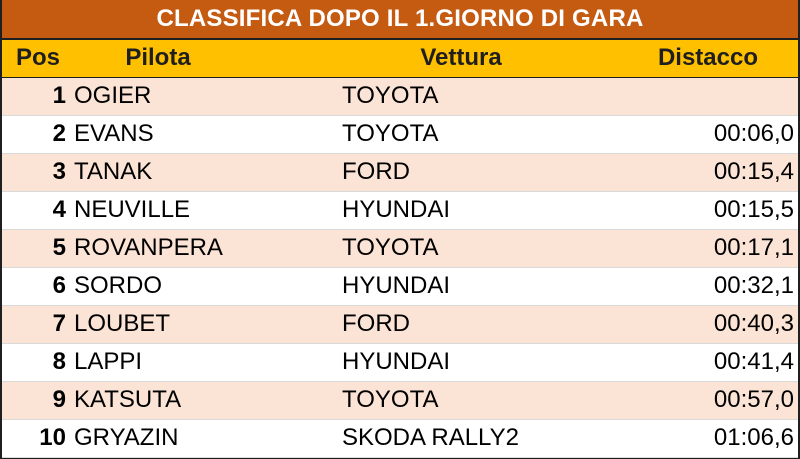 This screenshot has height=459, width=800. I want to click on cell-pos: 5, so click(37, 248).